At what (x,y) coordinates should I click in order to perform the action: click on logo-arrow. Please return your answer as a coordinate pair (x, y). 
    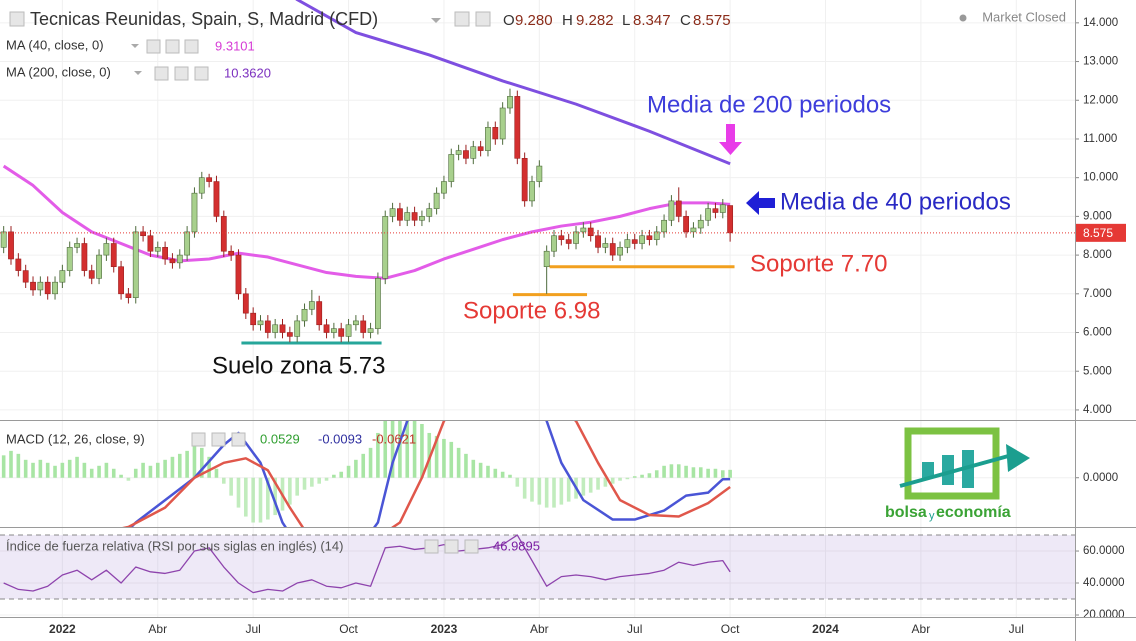
    Looking at the image, I should click on (956, 470).